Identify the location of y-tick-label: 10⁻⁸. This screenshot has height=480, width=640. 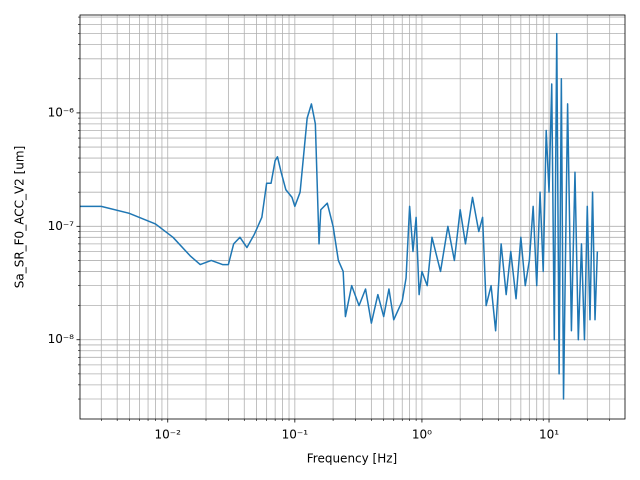
(61, 339).